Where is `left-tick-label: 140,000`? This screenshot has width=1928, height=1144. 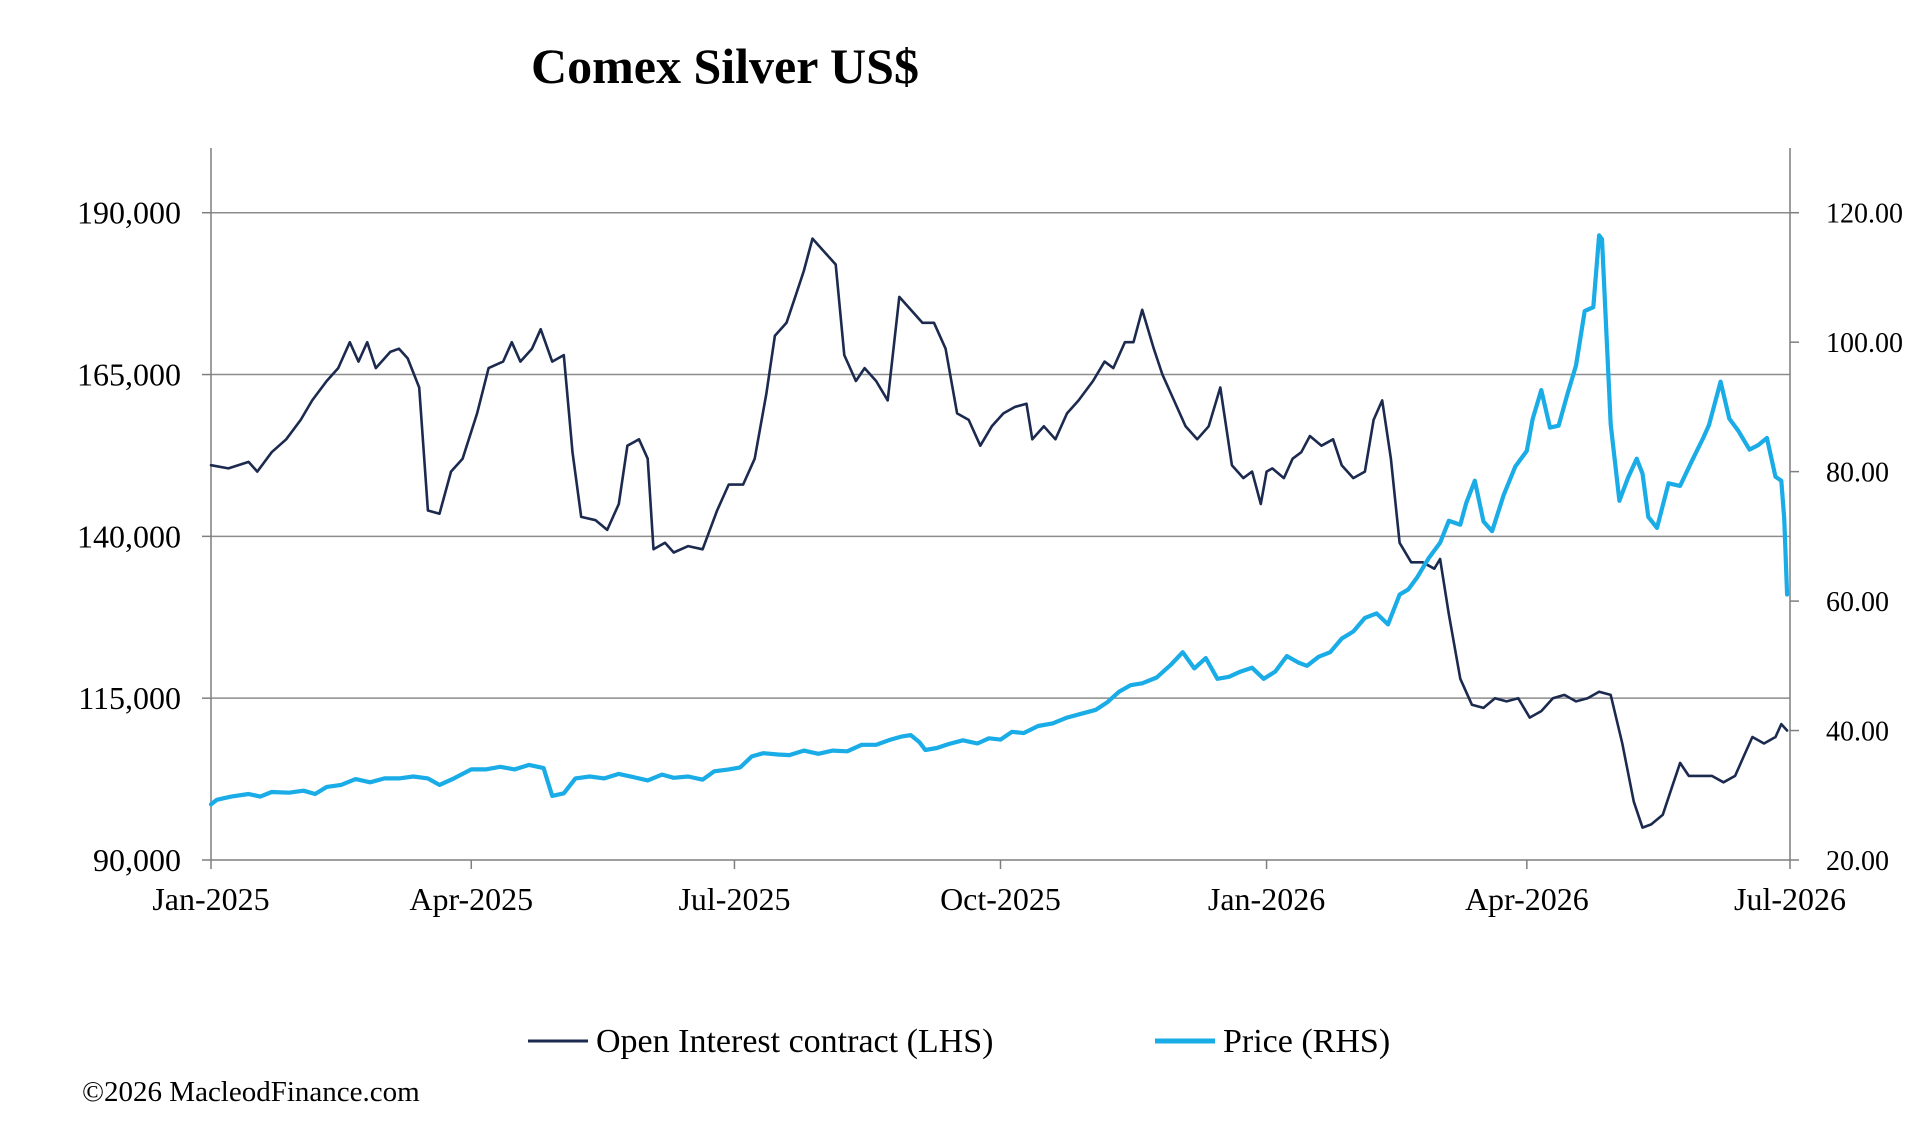
left-tick-label: 140,000 is located at coordinates (129, 536).